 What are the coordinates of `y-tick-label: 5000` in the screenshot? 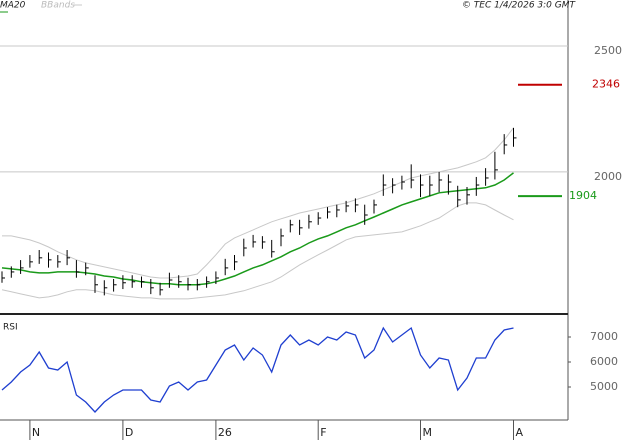 It's located at (604, 386).